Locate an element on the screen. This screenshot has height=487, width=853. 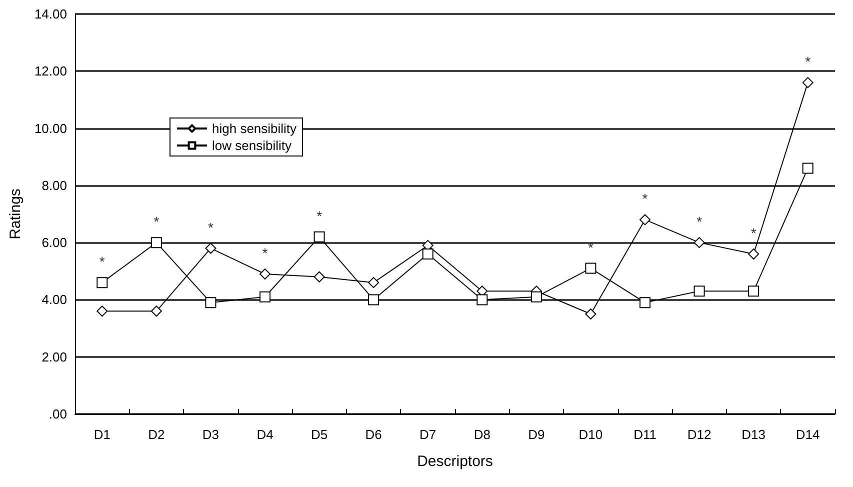
x-tick-label: D3 is located at coordinates (211, 434).